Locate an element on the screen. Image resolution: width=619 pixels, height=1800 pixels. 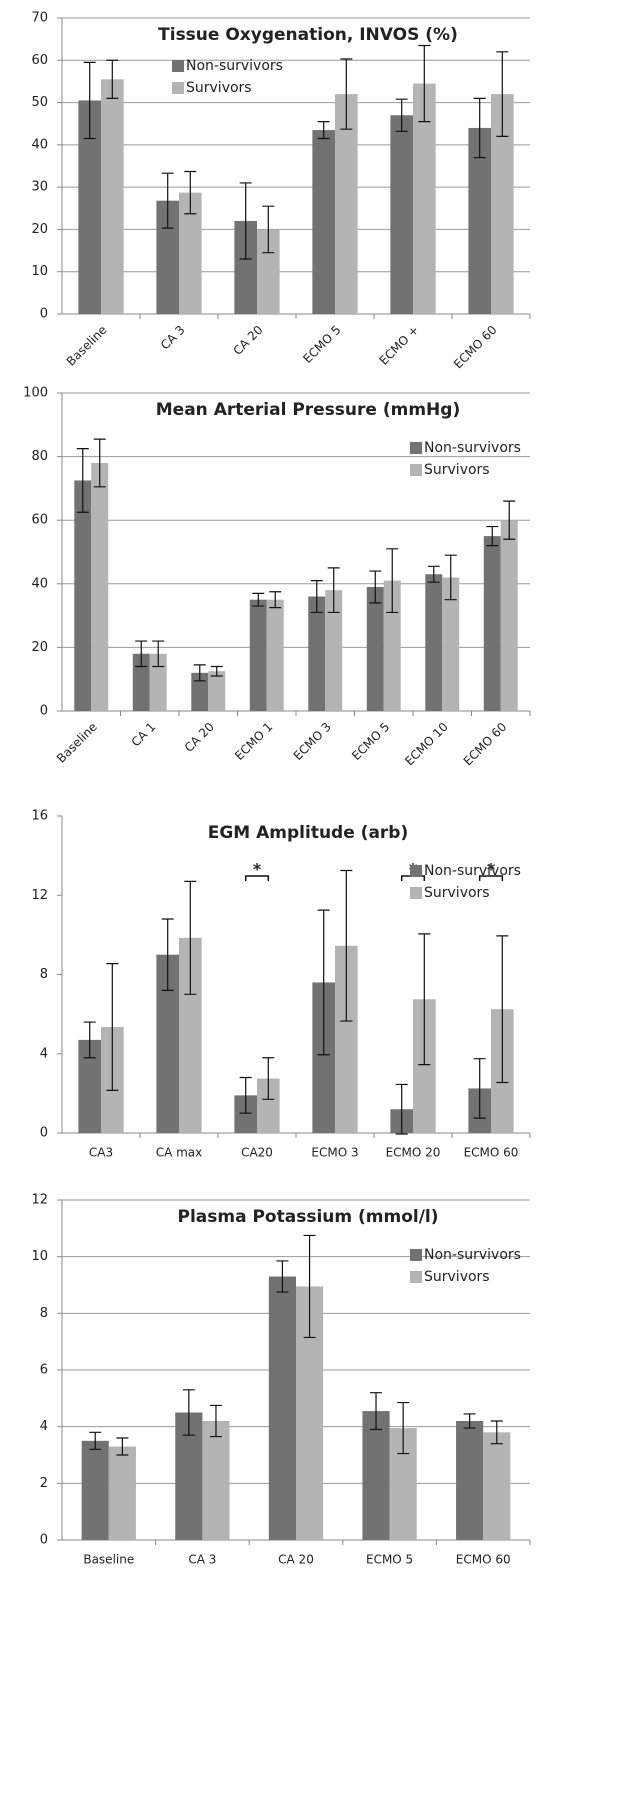
x-tick-label: ECMO 1 is located at coordinates (253, 741).